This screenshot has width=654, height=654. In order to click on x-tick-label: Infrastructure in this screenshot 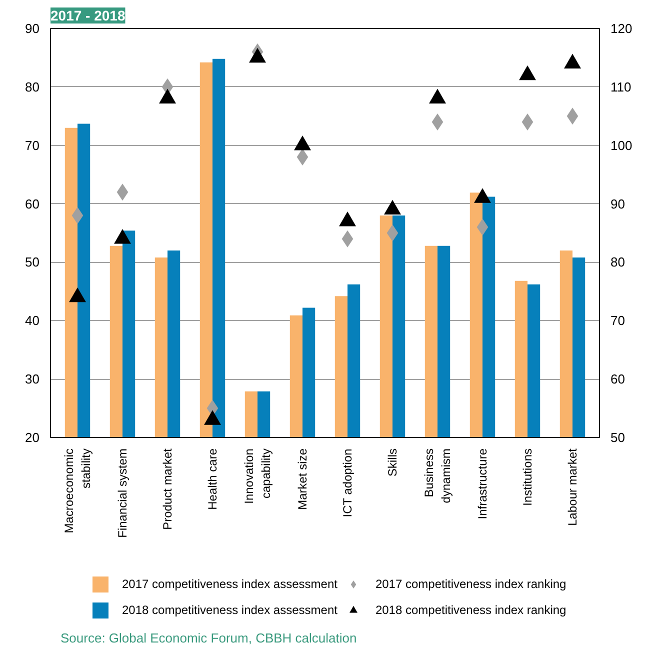, I will do `click(483, 484)`.